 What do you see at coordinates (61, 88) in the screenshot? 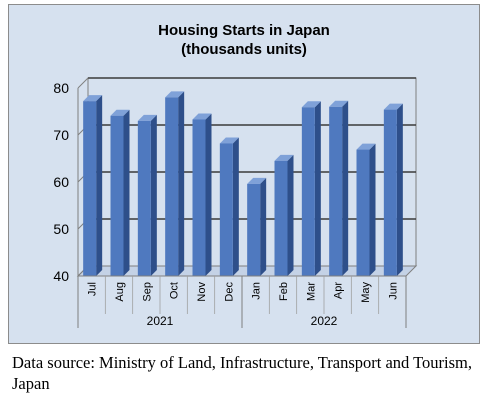
I see `y-tick-label-80: 80` at bounding box center [61, 88].